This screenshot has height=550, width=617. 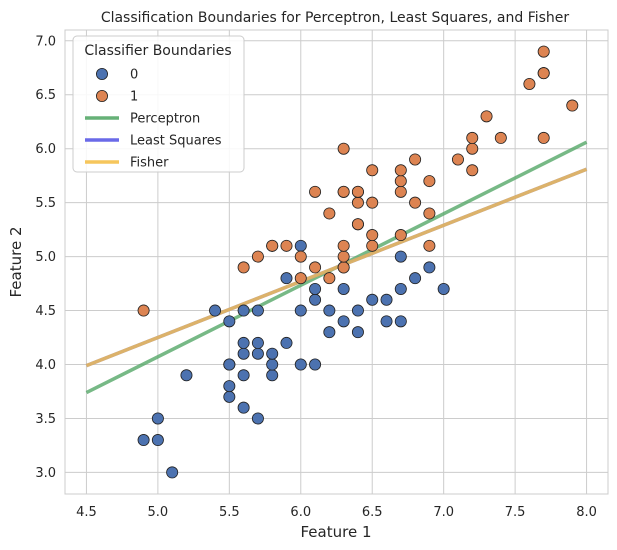 What do you see at coordinates (300, 512) in the screenshot?
I see `x-tick-label: 6.0` at bounding box center [300, 512].